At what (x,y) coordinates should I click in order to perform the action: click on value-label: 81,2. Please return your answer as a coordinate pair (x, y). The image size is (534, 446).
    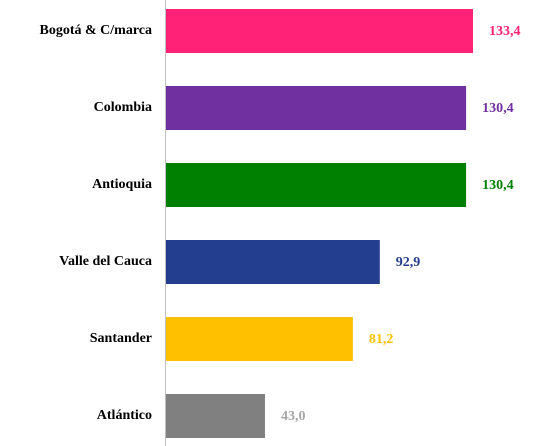
    Looking at the image, I should click on (381, 339).